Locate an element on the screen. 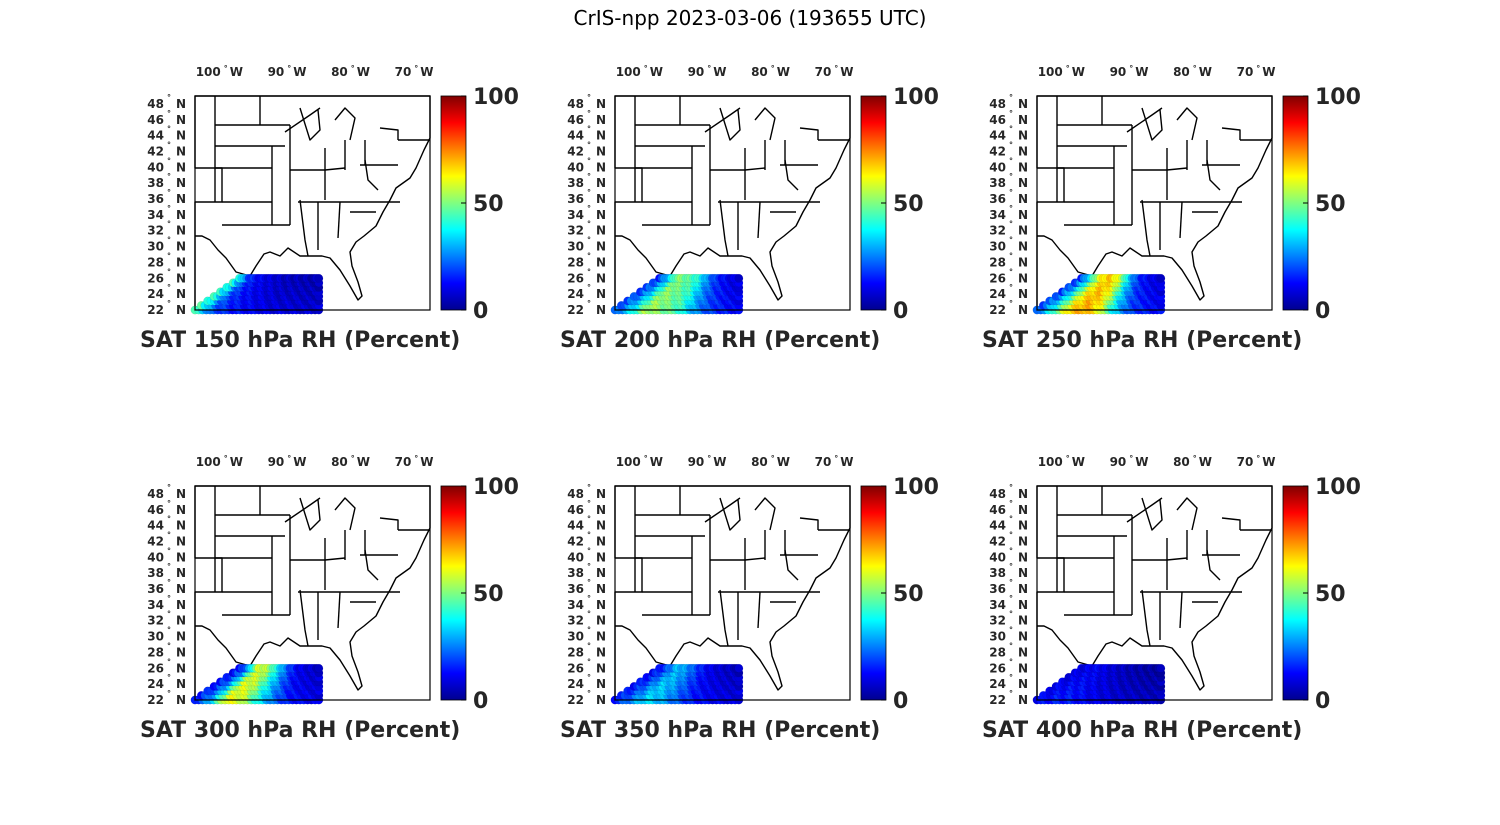 This screenshot has width=1500, height=825. lon-tick-label: 100 ° W is located at coordinates (1061, 71).